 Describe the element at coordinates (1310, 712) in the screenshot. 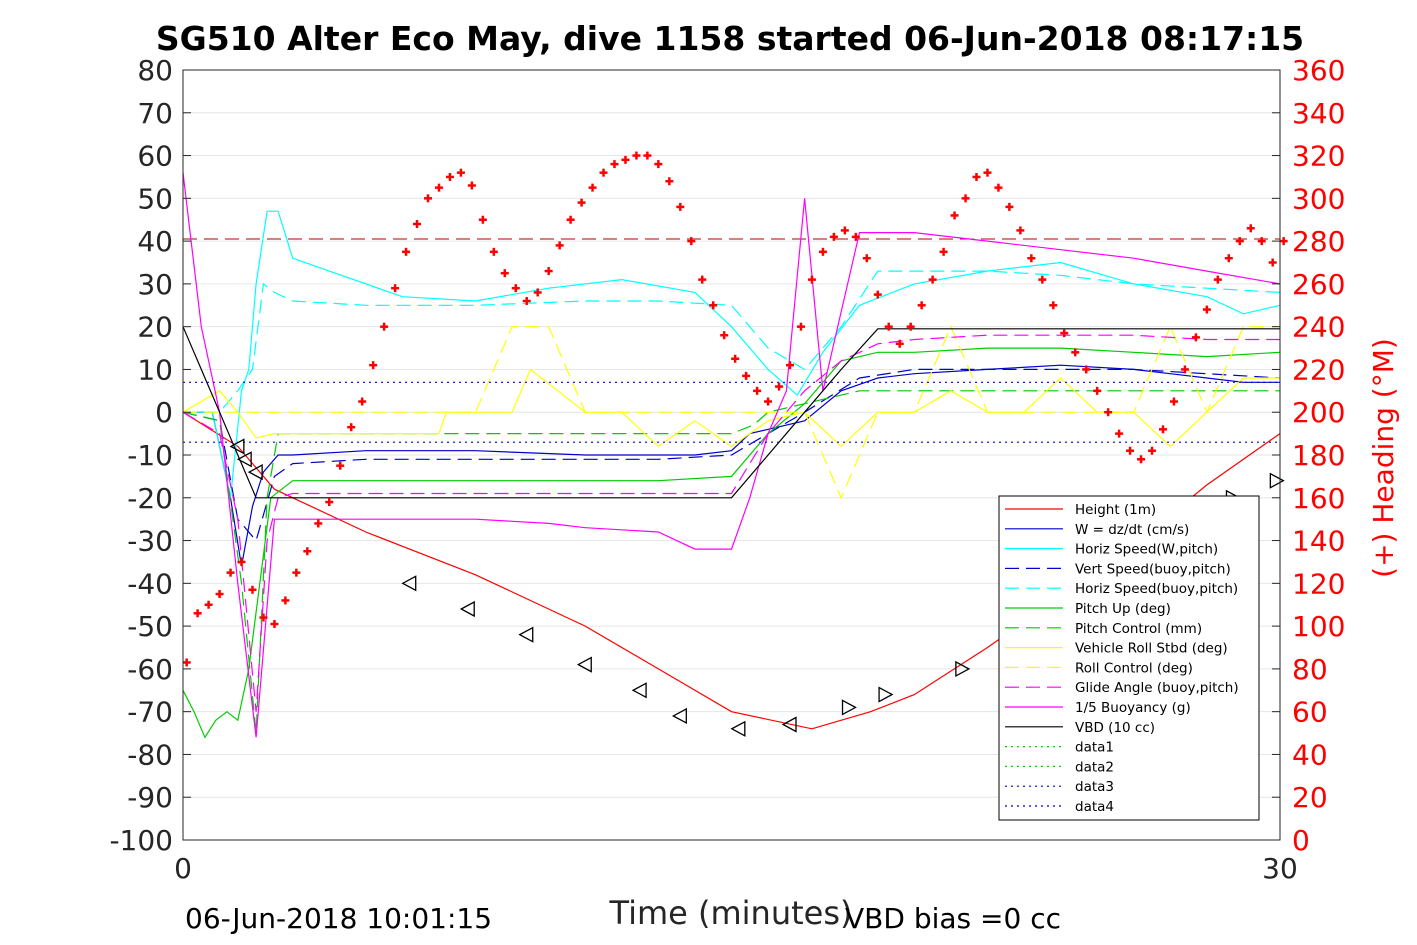

I see `right-tick-label: 60` at that location.